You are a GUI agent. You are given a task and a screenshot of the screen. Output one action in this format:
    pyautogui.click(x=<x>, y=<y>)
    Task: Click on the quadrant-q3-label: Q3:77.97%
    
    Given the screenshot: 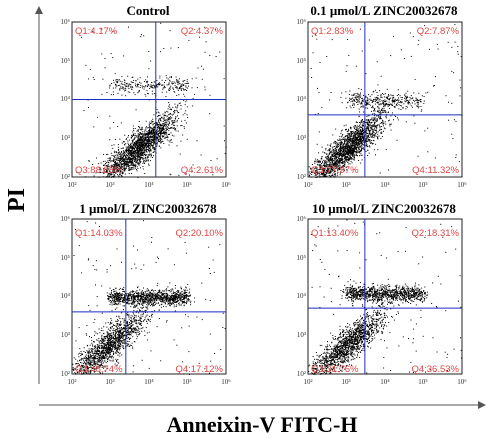 What is the action you would take?
    pyautogui.click(x=335, y=170)
    